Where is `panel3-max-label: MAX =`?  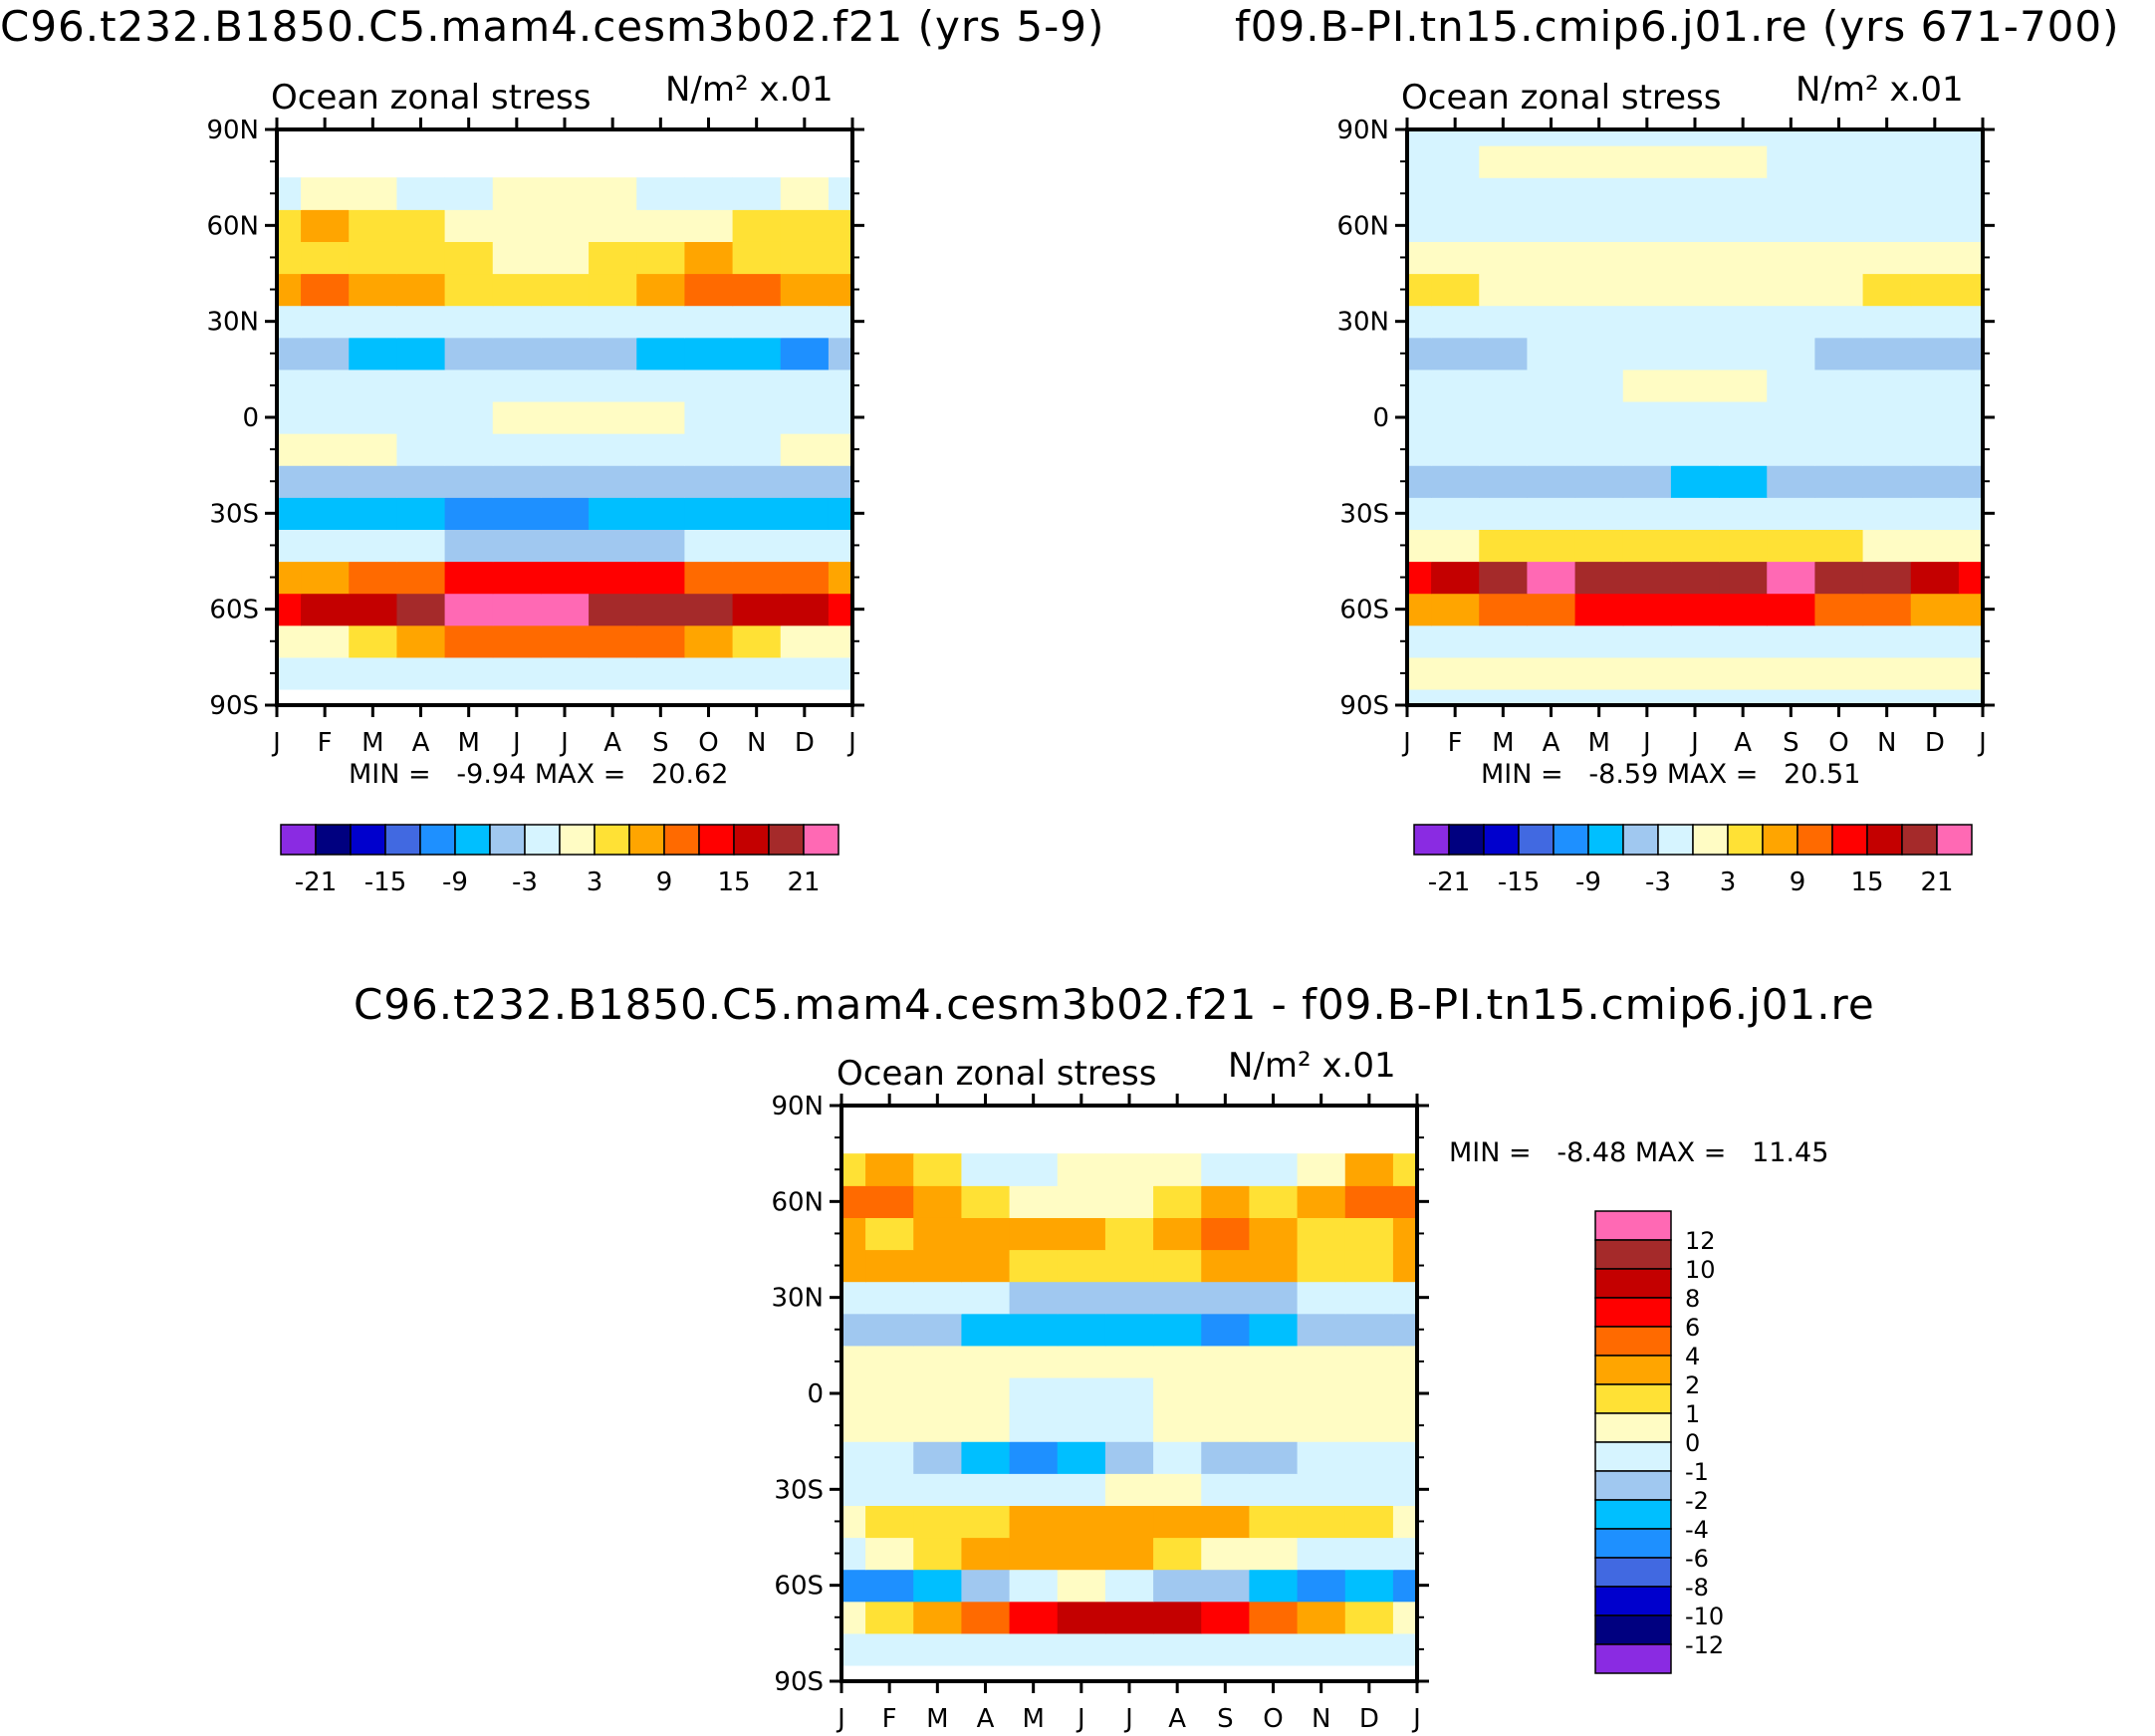
panel3-max-label: MAX = is located at coordinates (1680, 1152).